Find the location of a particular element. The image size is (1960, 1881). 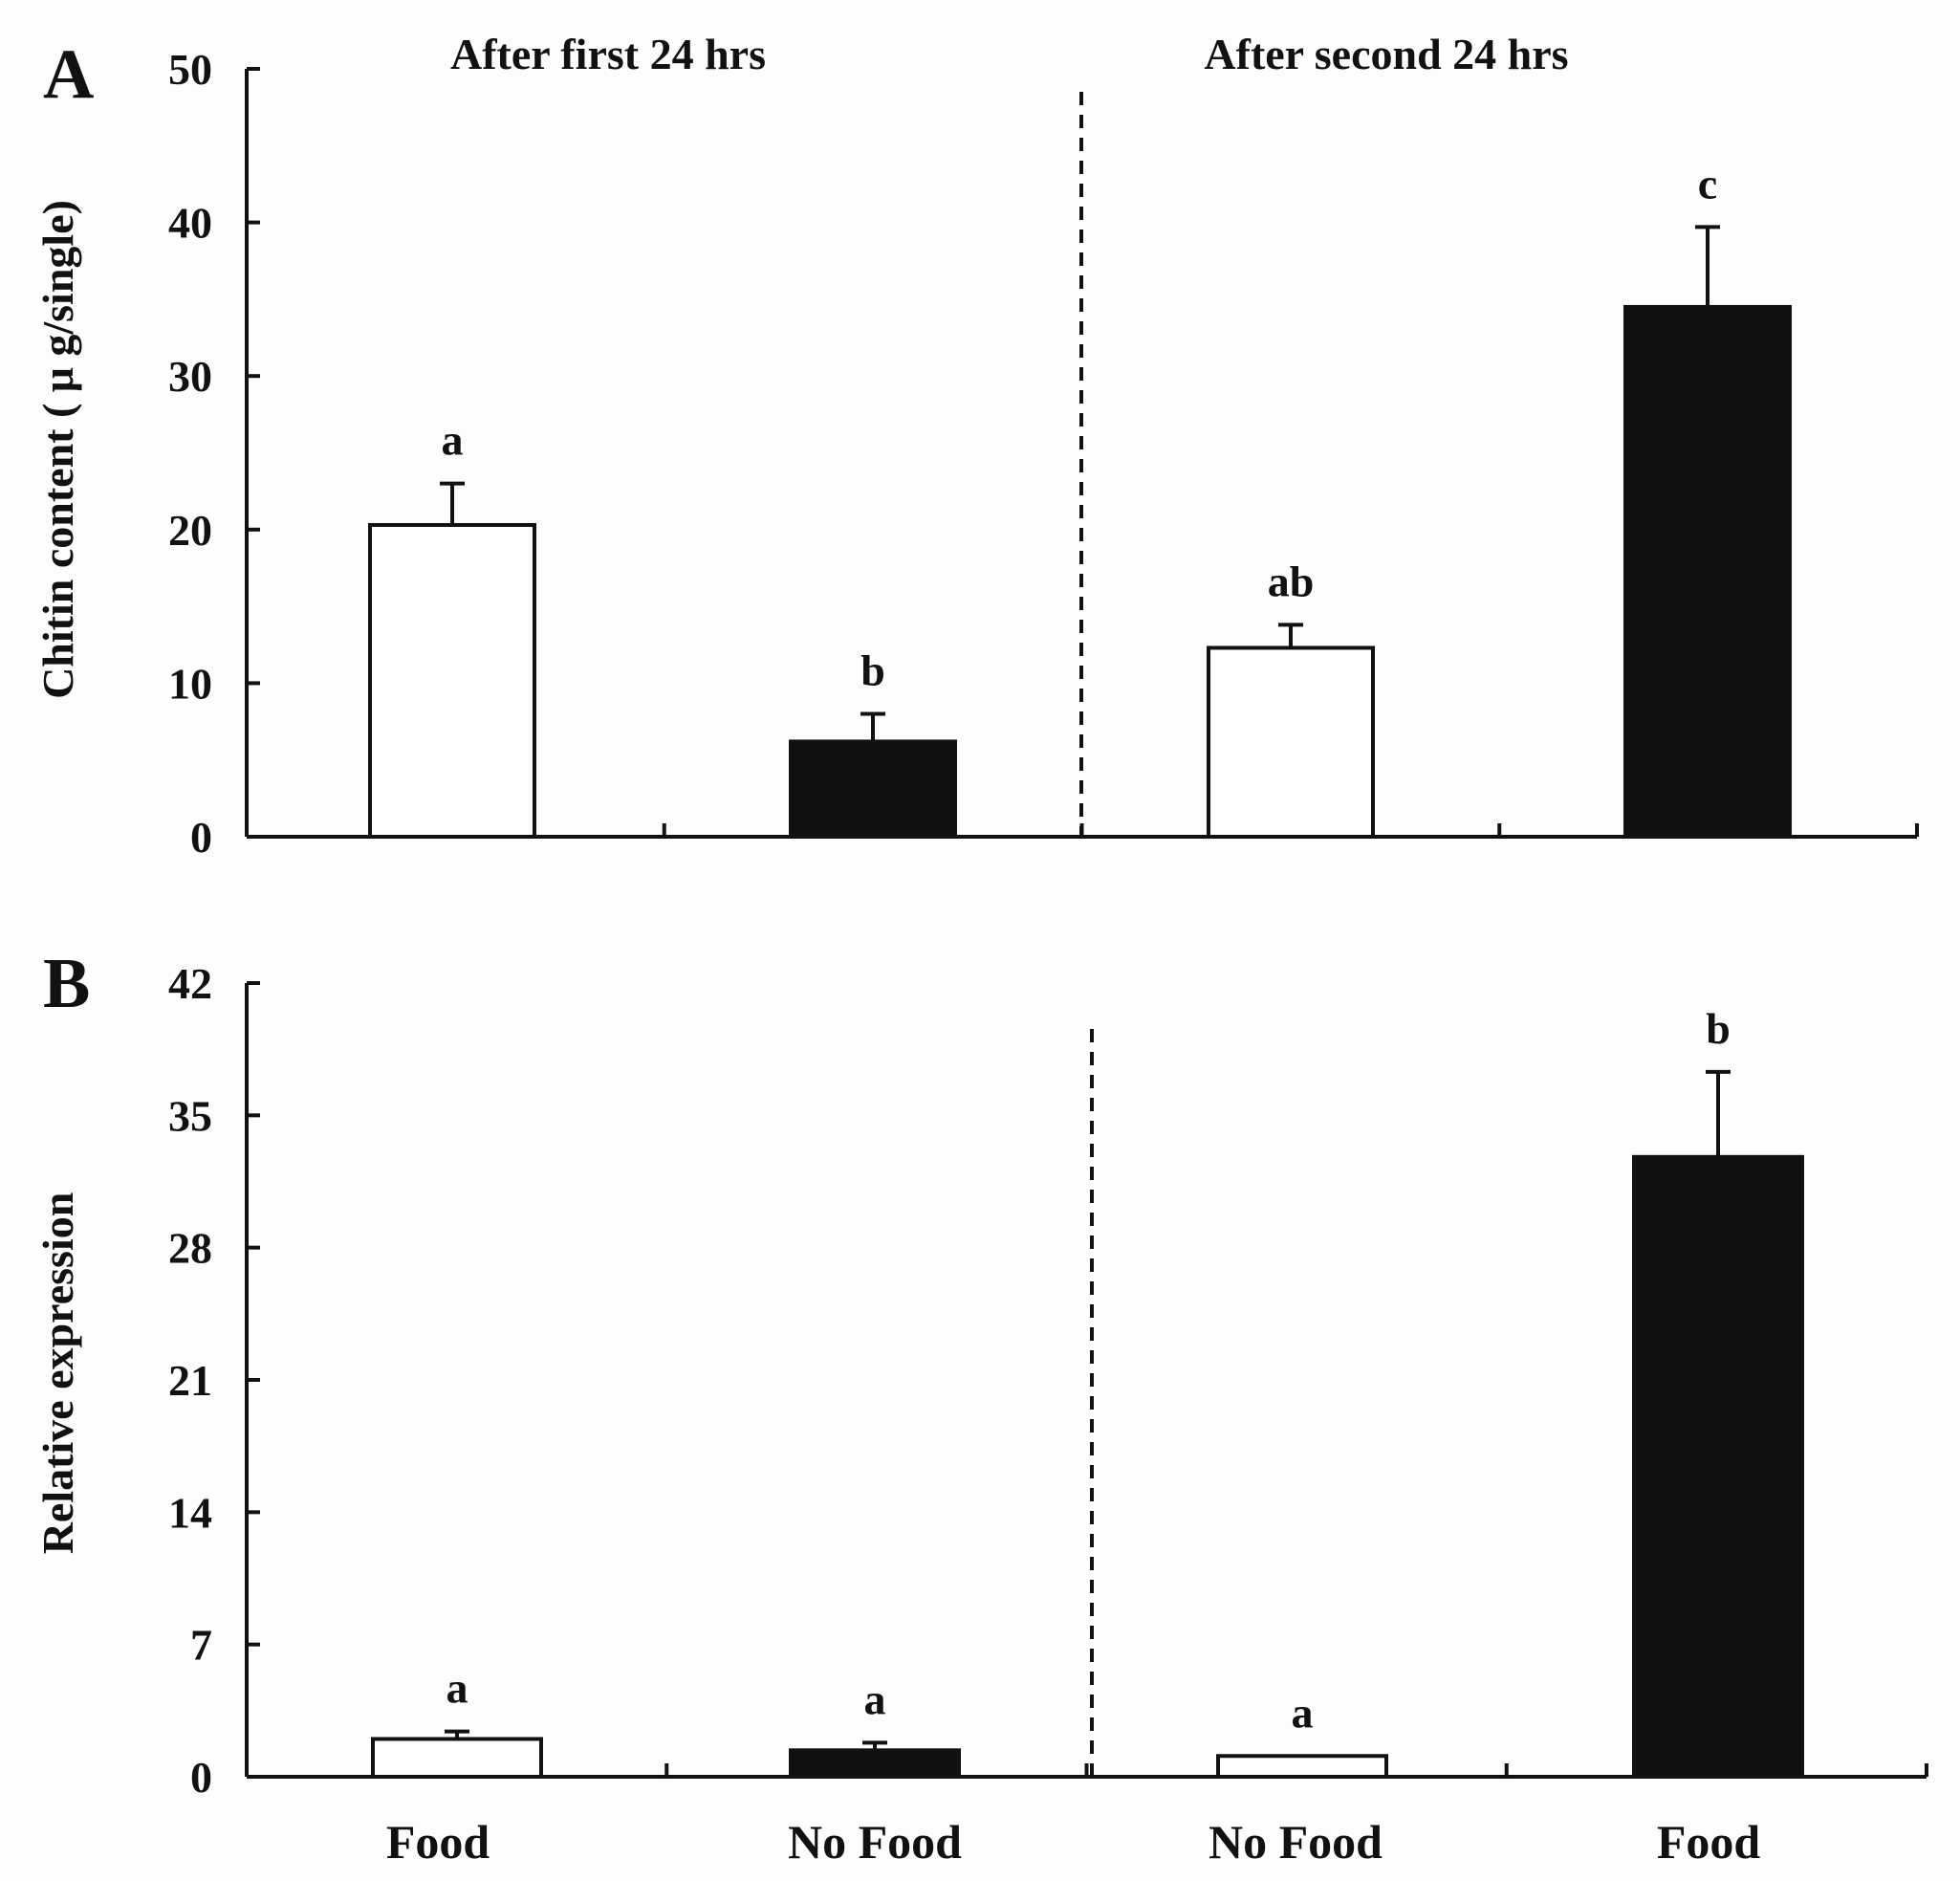

y-tick-label: 21 is located at coordinates (190, 1380).